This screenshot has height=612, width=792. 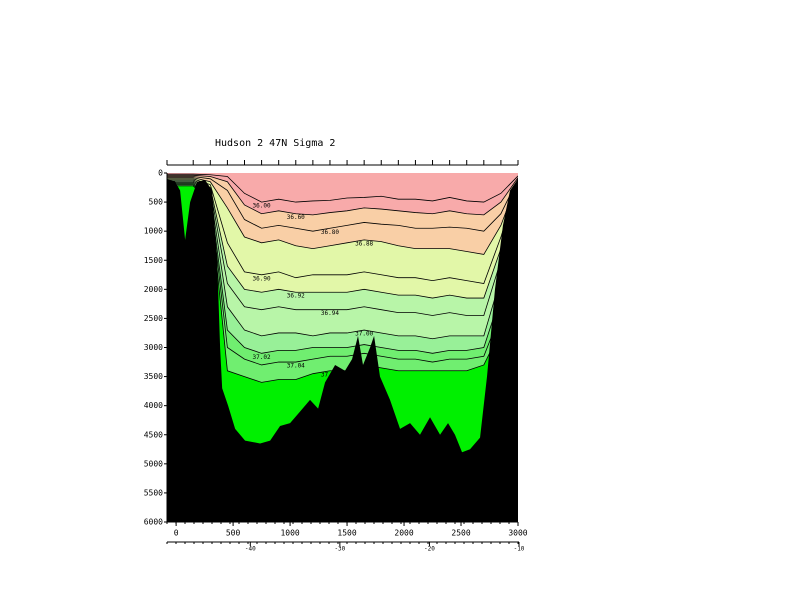 What do you see at coordinates (296, 217) in the screenshot?
I see `contour-label: 36.60` at bounding box center [296, 217].